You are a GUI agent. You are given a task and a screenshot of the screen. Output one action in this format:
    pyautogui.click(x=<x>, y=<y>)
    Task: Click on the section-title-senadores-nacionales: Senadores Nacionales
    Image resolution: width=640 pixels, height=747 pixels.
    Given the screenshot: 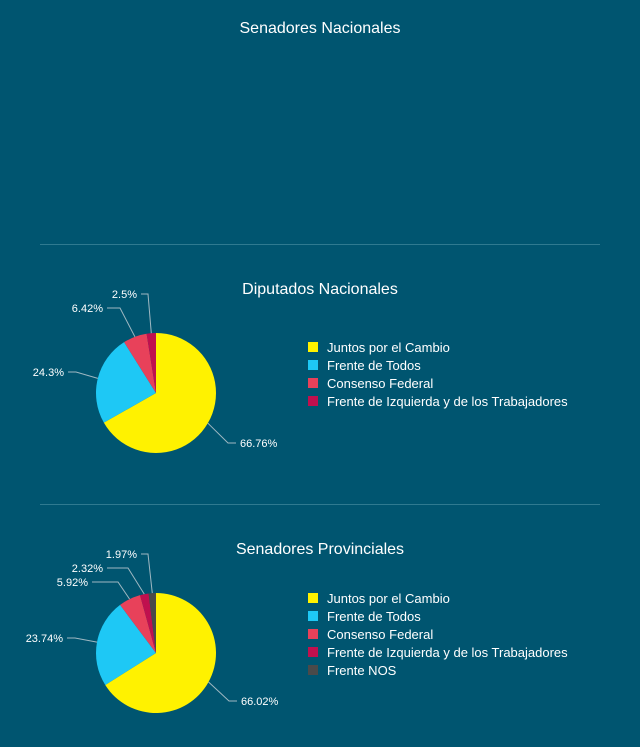 What is the action you would take?
    pyautogui.click(x=320, y=28)
    